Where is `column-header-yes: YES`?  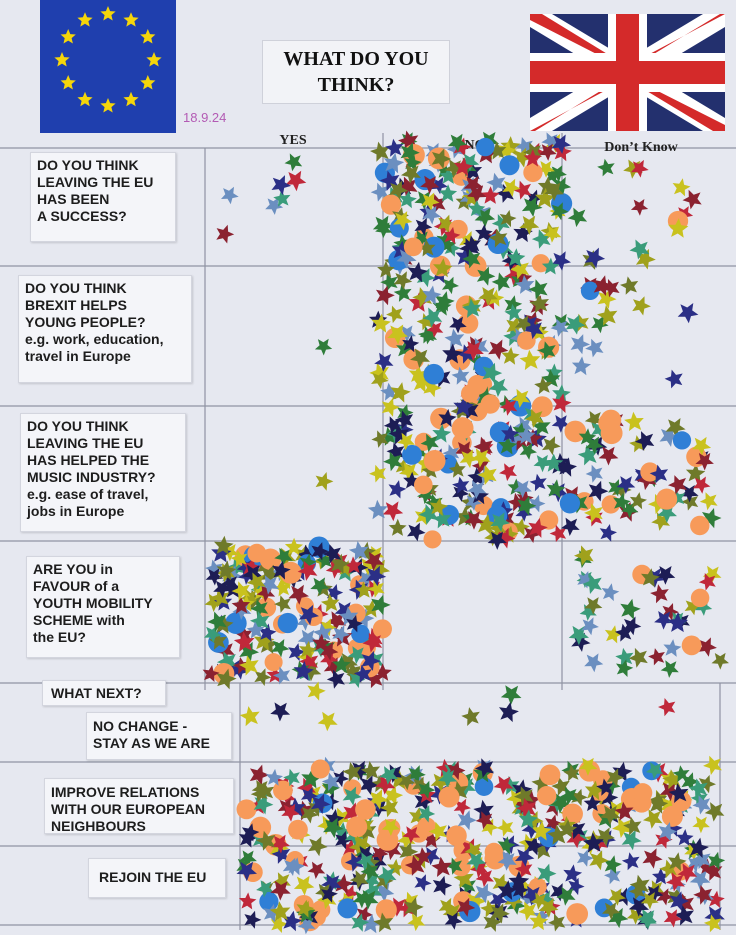
column-header-yes: YES is located at coordinates (293, 140).